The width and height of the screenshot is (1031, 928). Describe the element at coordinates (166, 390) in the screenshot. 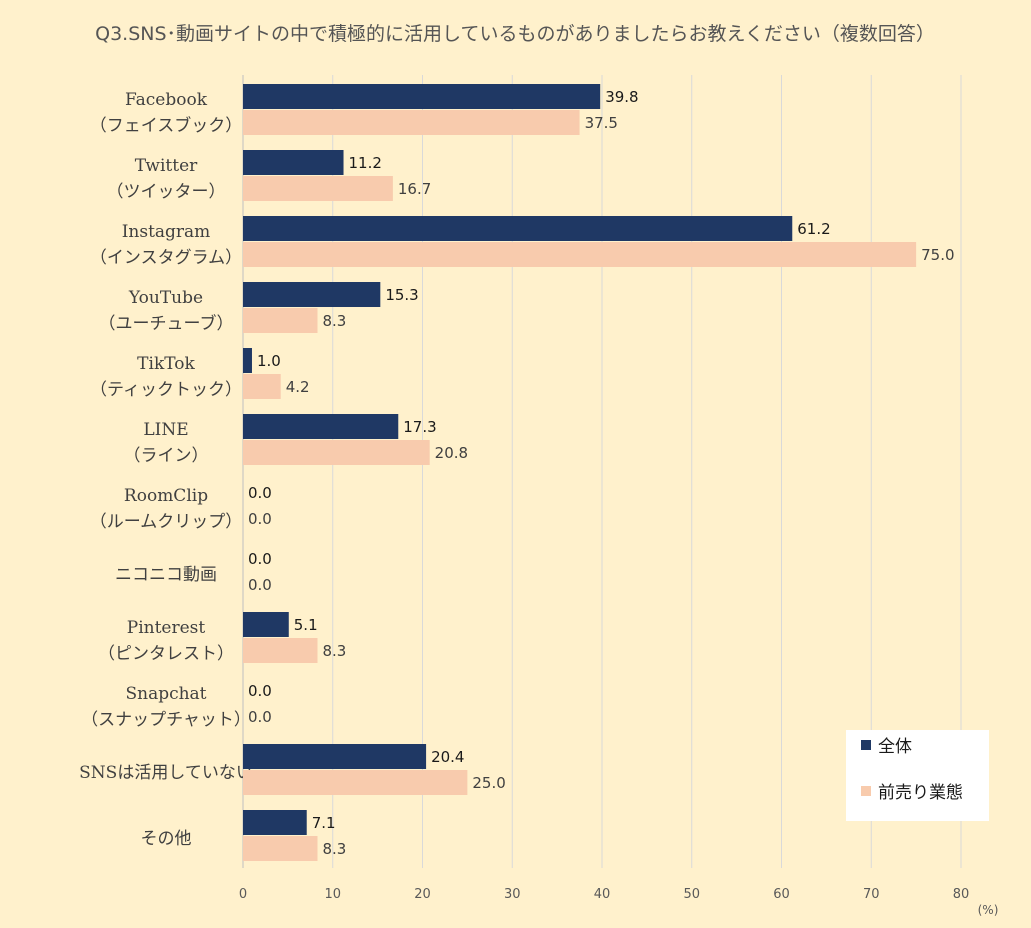

I see `category-sublabel: （ティックトック）` at that location.